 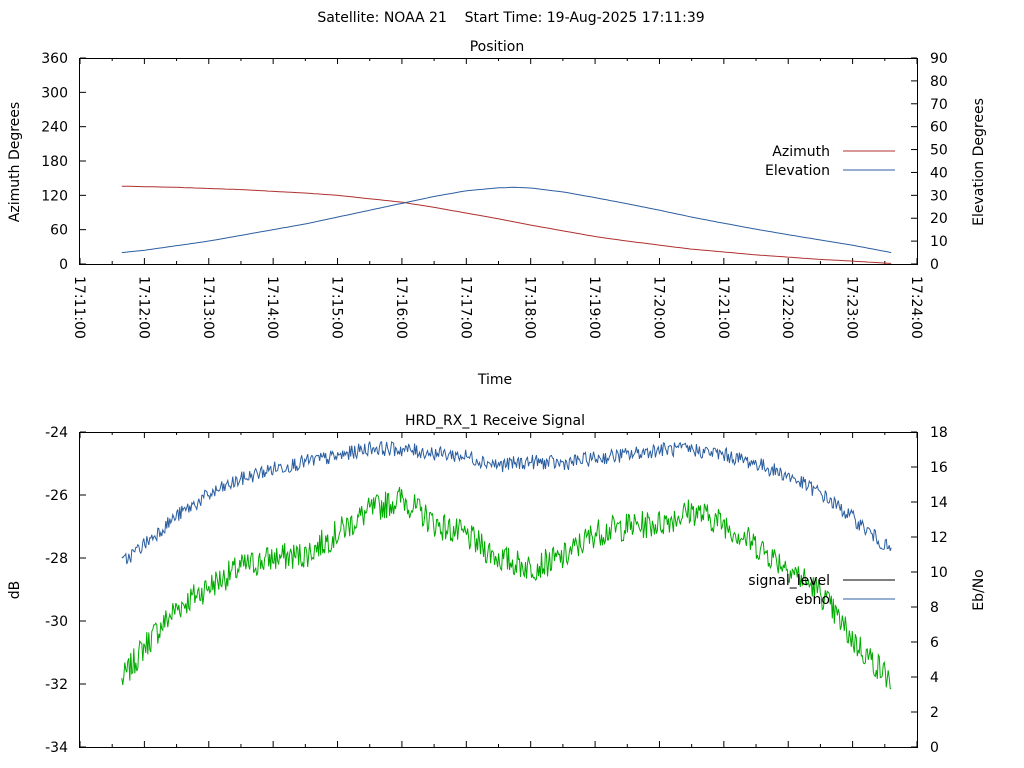 What do you see at coordinates (939, 105) in the screenshot?
I see `y2-tick-label: 70` at bounding box center [939, 105].